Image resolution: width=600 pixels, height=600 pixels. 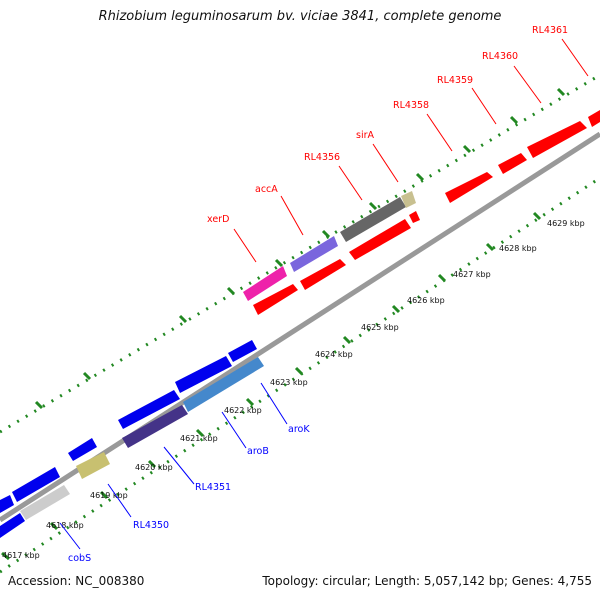 What do you see at coordinates (189, 494) in the screenshot?
I see `bottom-gene-labels: cobS RL4350 RL4351 aroB aroK` at bounding box center [189, 494].